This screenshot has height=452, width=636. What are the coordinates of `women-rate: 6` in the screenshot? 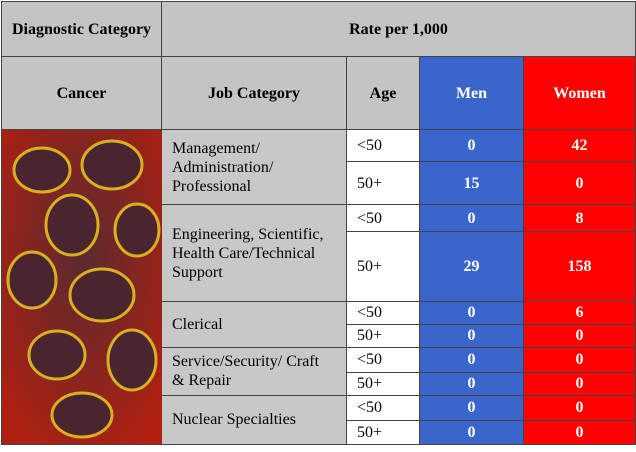 It's located at (579, 313).